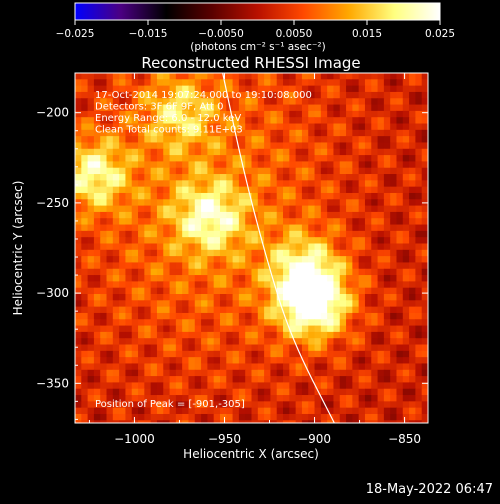  Describe the element at coordinates (203, 95) in the screenshot. I see `annotation-line: 17-Oct-2014 19:07:24.000 to 19:10:08.000` at that location.